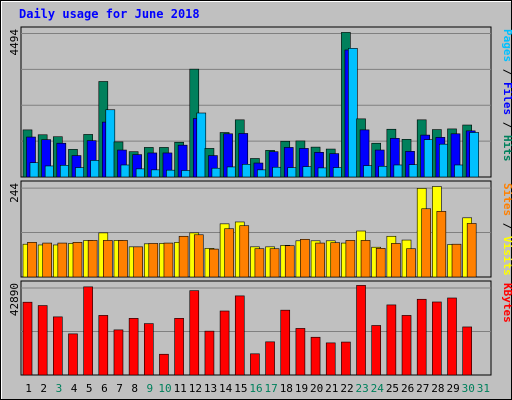  What do you see at coordinates (483, 388) in the screenshot?
I see `x-tick-label-31: 31` at bounding box center [483, 388].